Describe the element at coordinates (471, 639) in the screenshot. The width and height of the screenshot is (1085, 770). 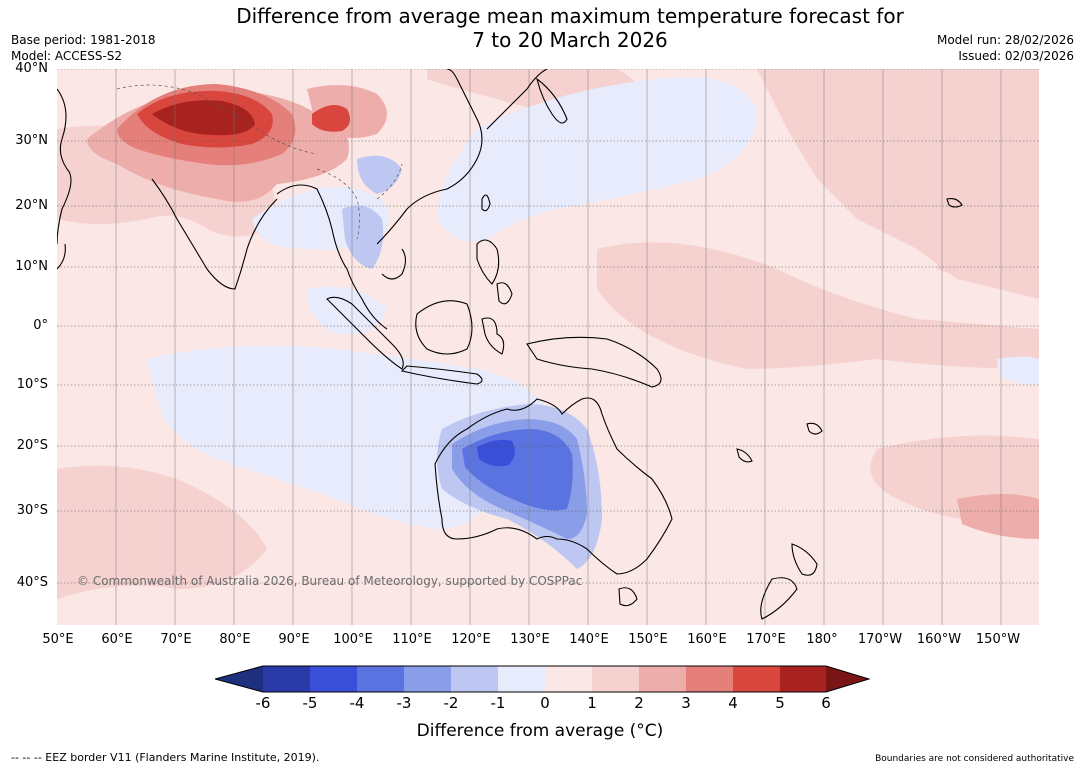
I see `lon-label-120e: 120°E` at that location.